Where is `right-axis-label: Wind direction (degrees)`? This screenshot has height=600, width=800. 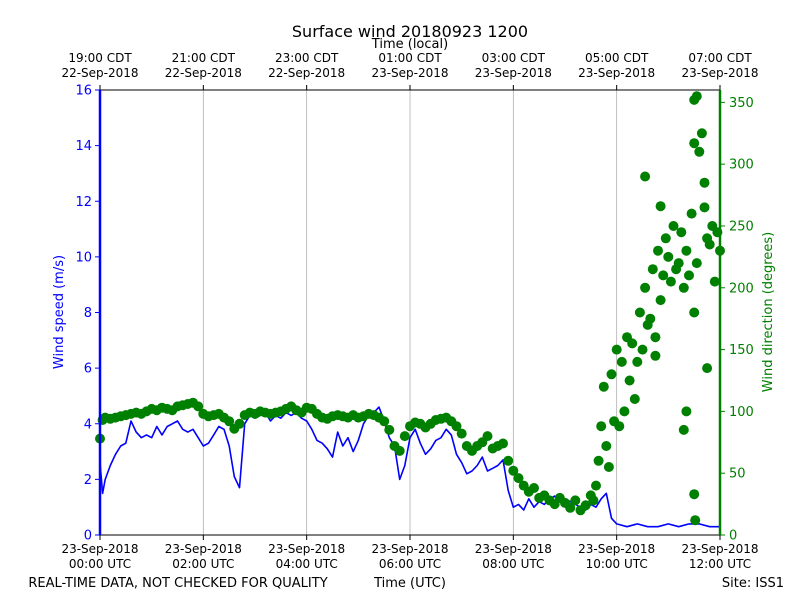 right-axis-label: Wind direction (degrees) is located at coordinates (768, 312).